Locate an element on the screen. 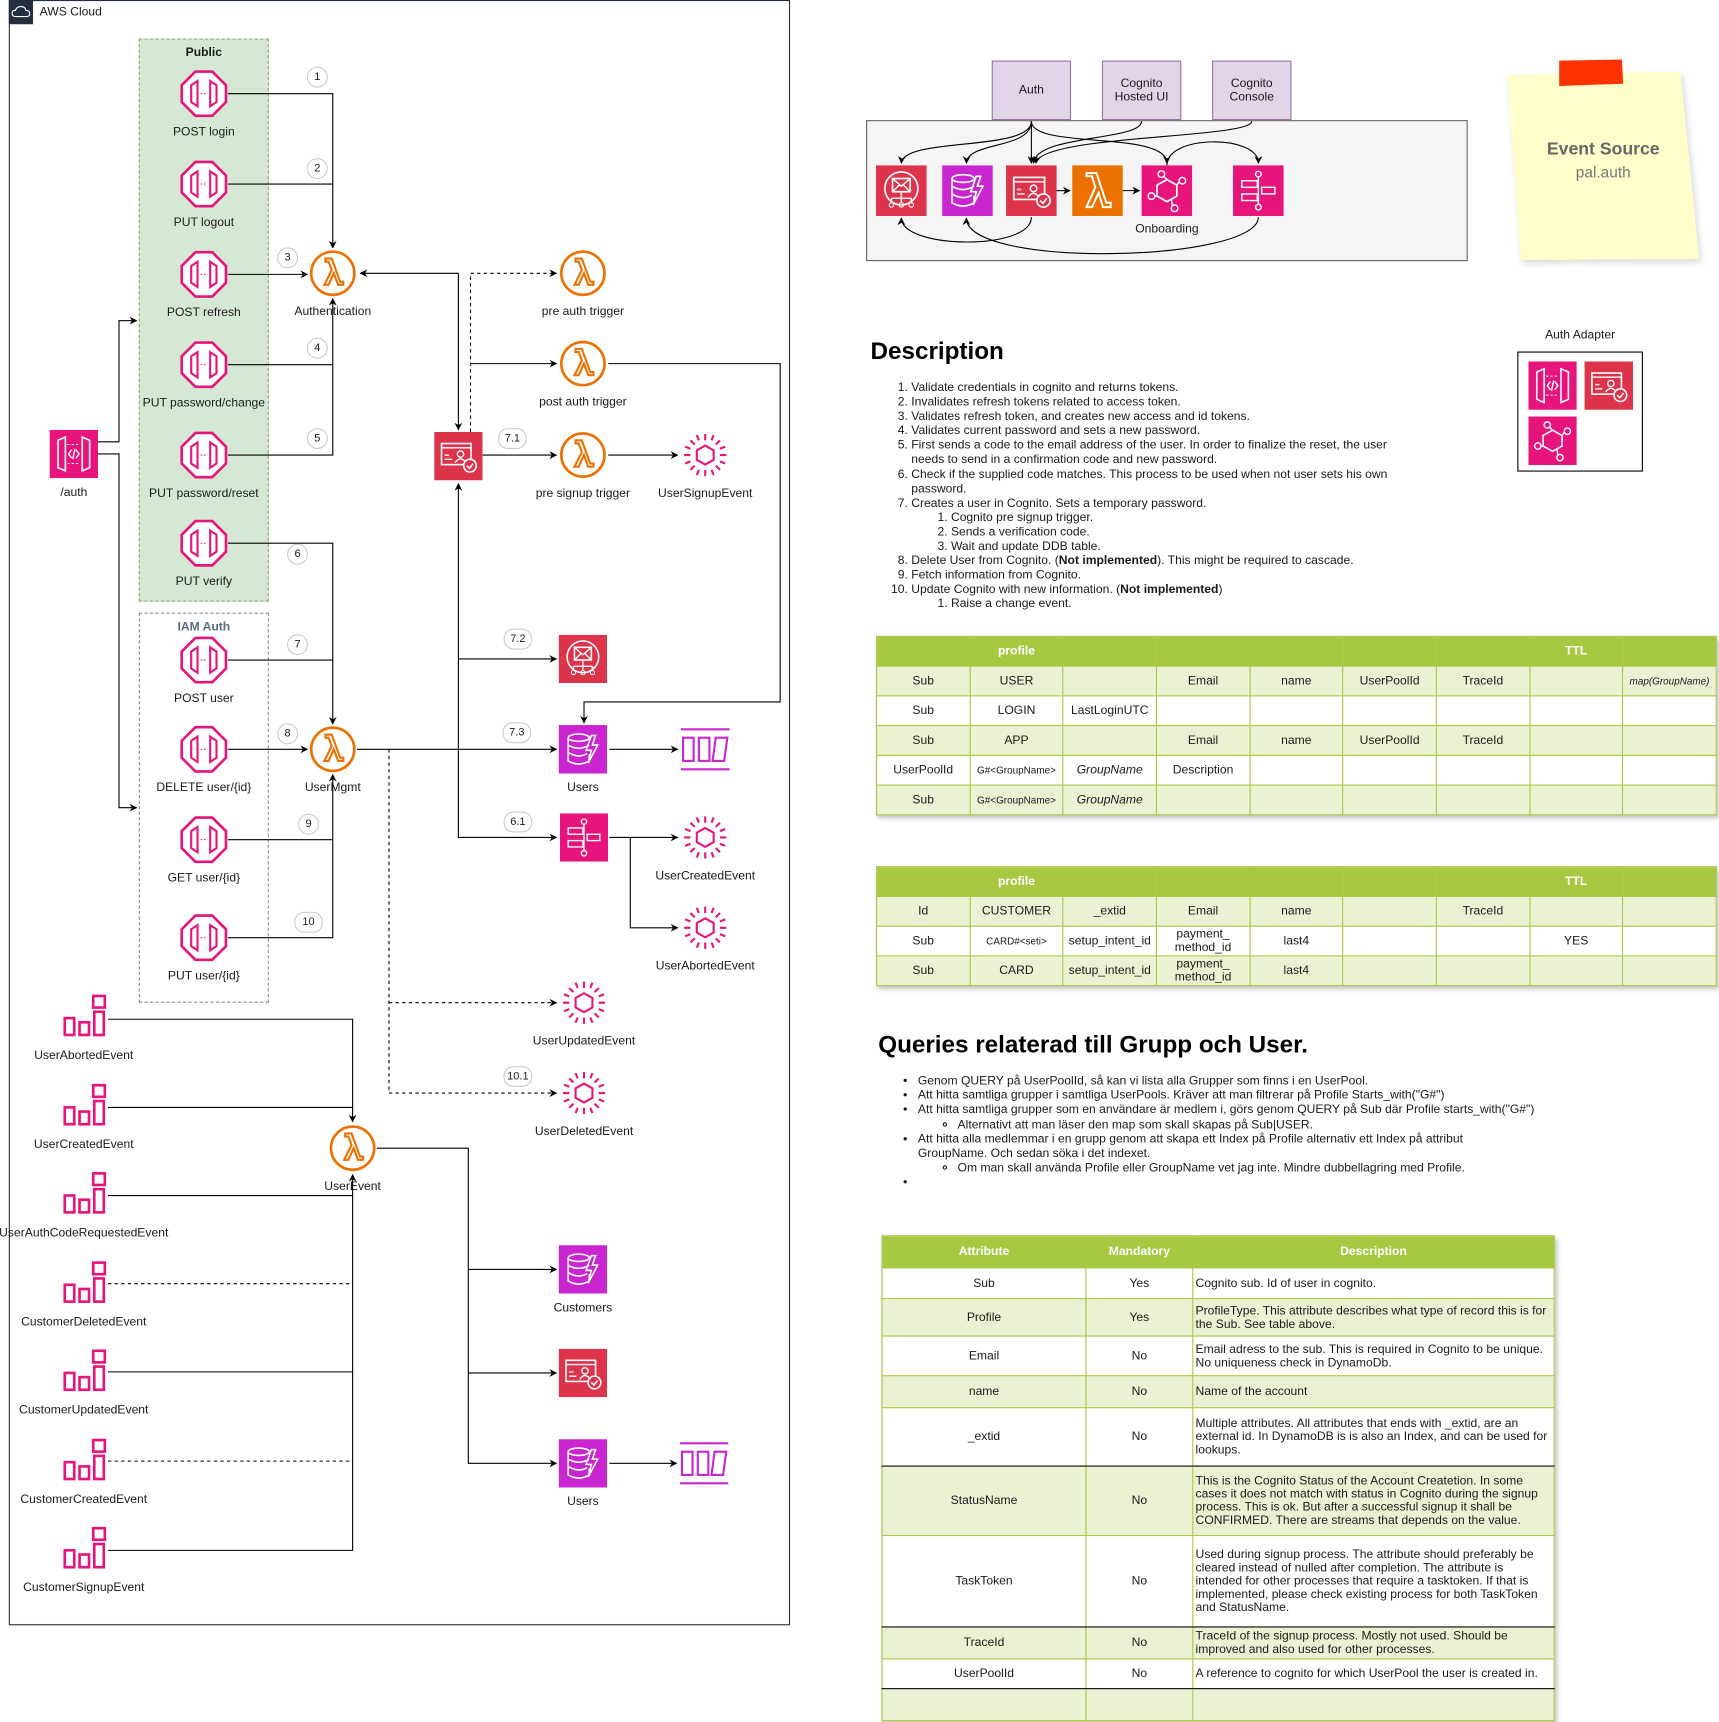 The width and height of the screenshot is (1719, 1722). table-cell: Name of the account is located at coordinates (1373, 1392).